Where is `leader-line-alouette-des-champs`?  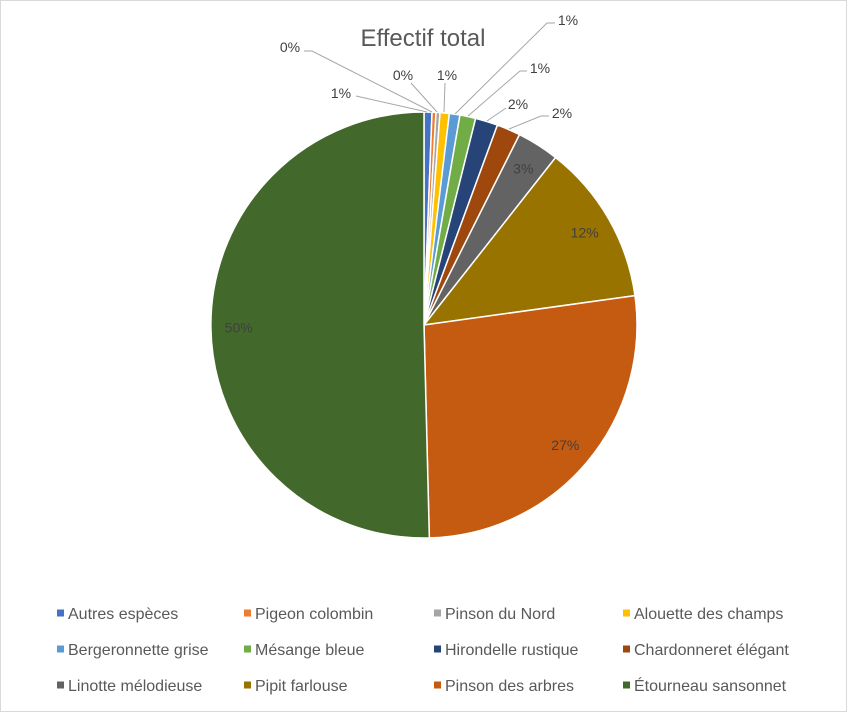
leader-line-alouette-des-champs is located at coordinates (444, 97).